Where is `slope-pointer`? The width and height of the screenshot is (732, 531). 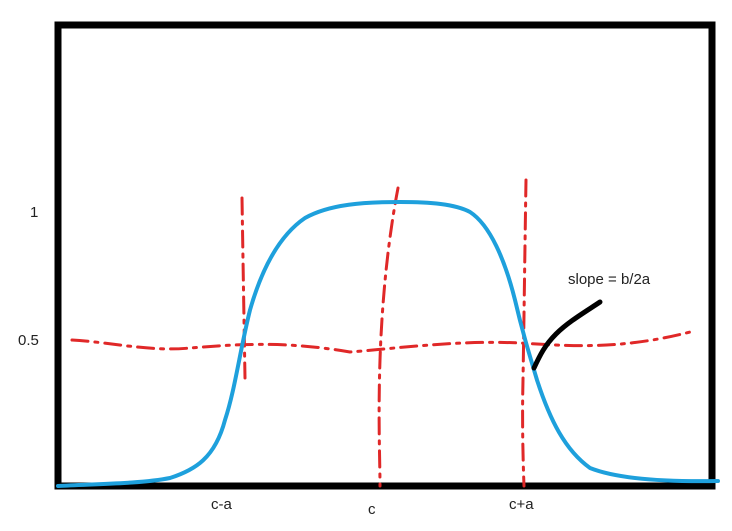 slope-pointer is located at coordinates (567, 335).